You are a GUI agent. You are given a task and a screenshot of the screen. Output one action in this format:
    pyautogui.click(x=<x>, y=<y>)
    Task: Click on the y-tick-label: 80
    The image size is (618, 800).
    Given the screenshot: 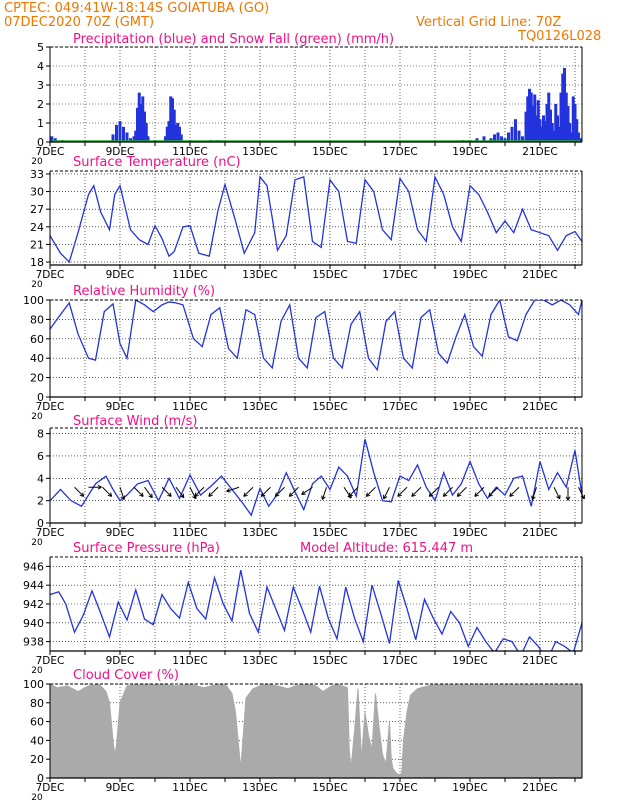 What is the action you would take?
    pyautogui.click(x=37, y=703)
    